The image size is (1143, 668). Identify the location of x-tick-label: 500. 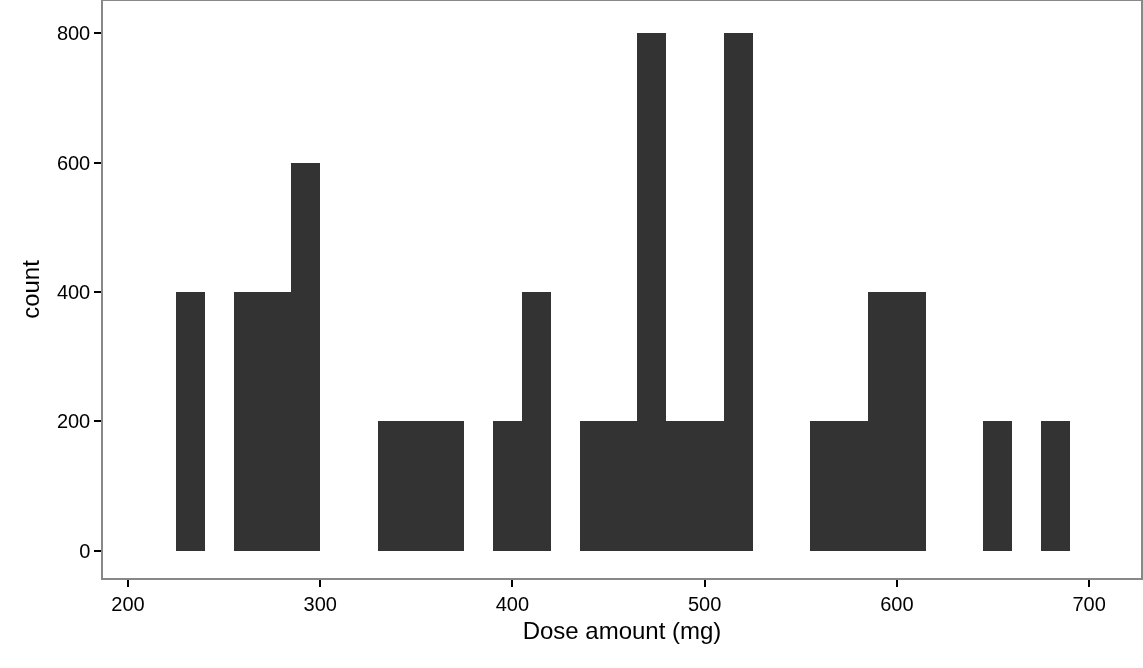
(704, 603).